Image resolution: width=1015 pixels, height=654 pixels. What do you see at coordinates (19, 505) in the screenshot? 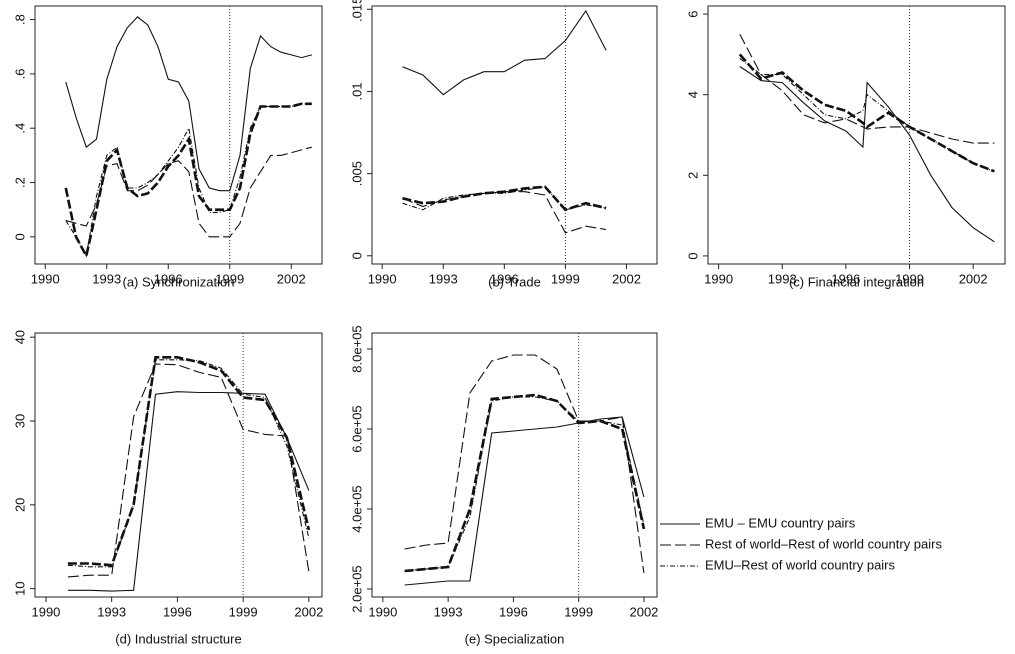
I see `y-tick-label: 20` at bounding box center [19, 505].